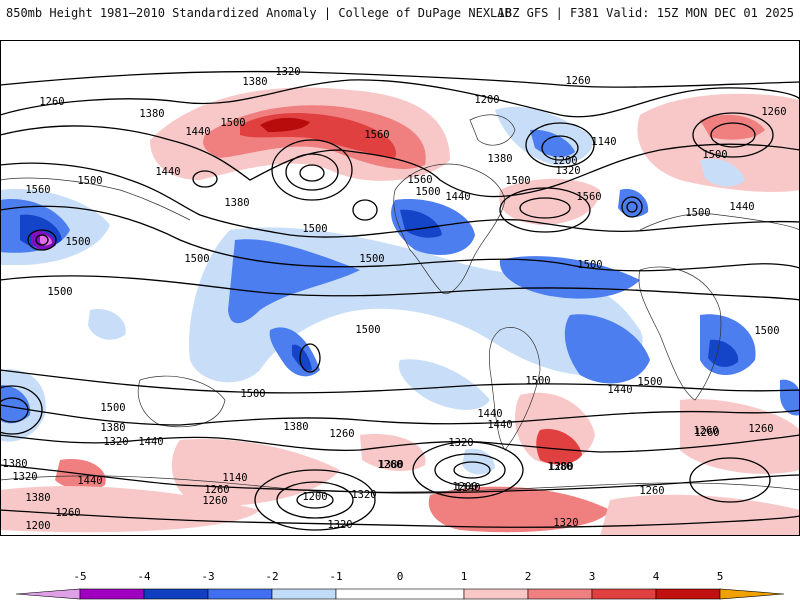 The height and width of the screenshot is (600, 800). What do you see at coordinates (449, 229) in the screenshot?
I see `coastline-north-america` at bounding box center [449, 229].